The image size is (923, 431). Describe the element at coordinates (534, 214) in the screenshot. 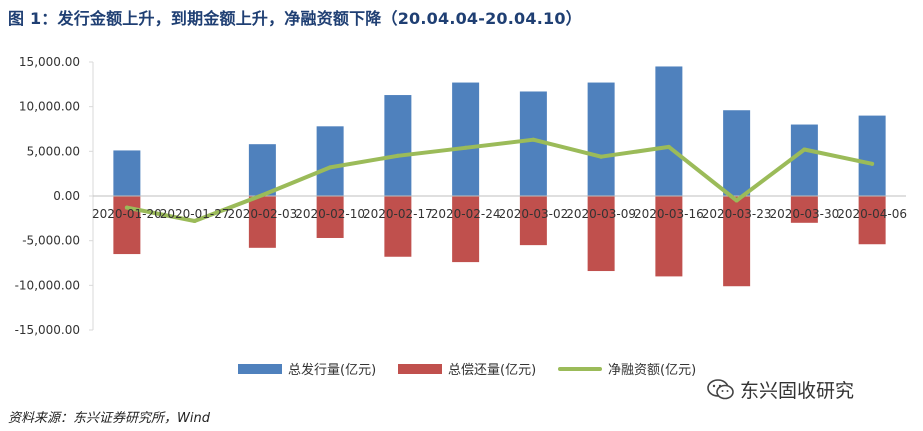

I see `x-tick-label: 2020-03-02` at that location.